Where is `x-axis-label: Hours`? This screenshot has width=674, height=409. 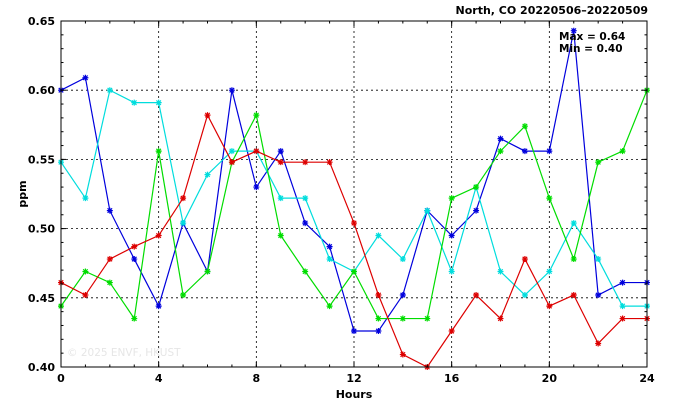 x-axis-label: Hours is located at coordinates (354, 394).